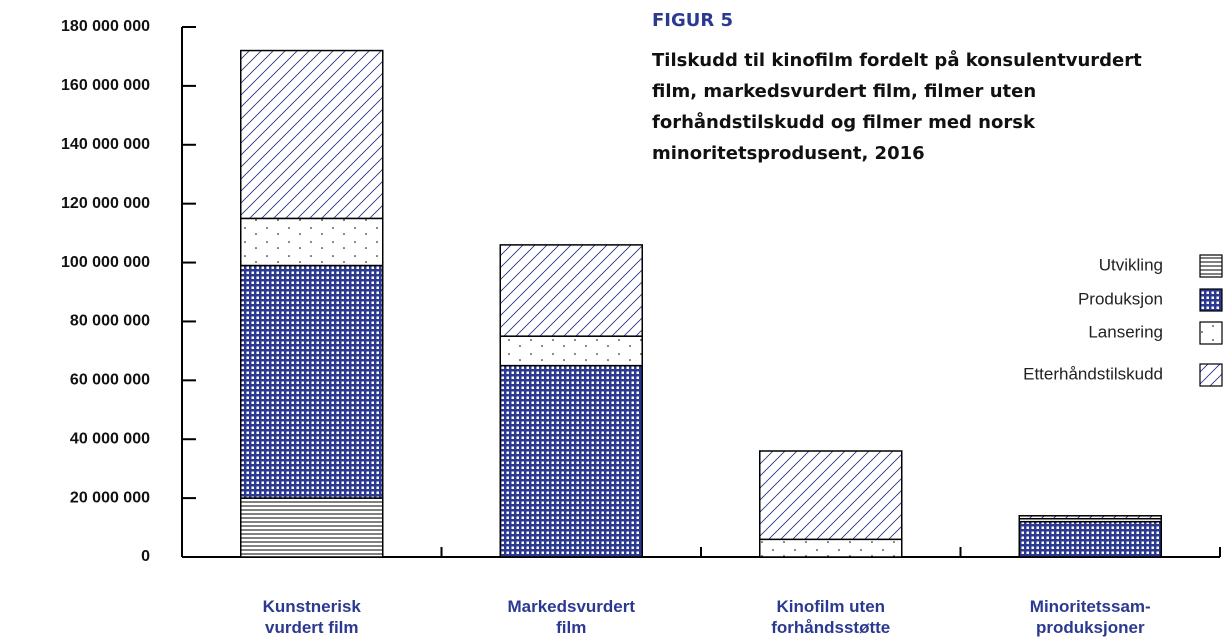 Image resolution: width=1227 pixels, height=644 pixels. Describe the element at coordinates (105, 262) in the screenshot. I see `y-tick-label: 100 000 000` at that location.